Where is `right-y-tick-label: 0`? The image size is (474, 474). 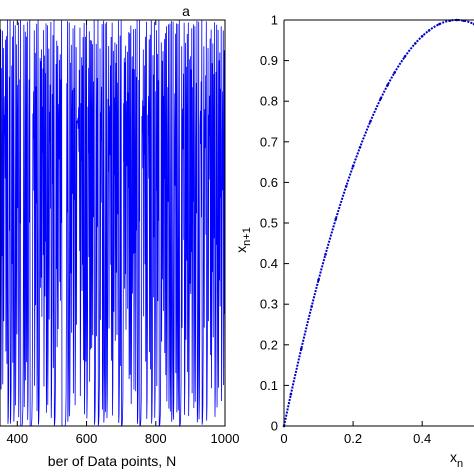 right-y-tick-label: 0 is located at coordinates (274, 426).